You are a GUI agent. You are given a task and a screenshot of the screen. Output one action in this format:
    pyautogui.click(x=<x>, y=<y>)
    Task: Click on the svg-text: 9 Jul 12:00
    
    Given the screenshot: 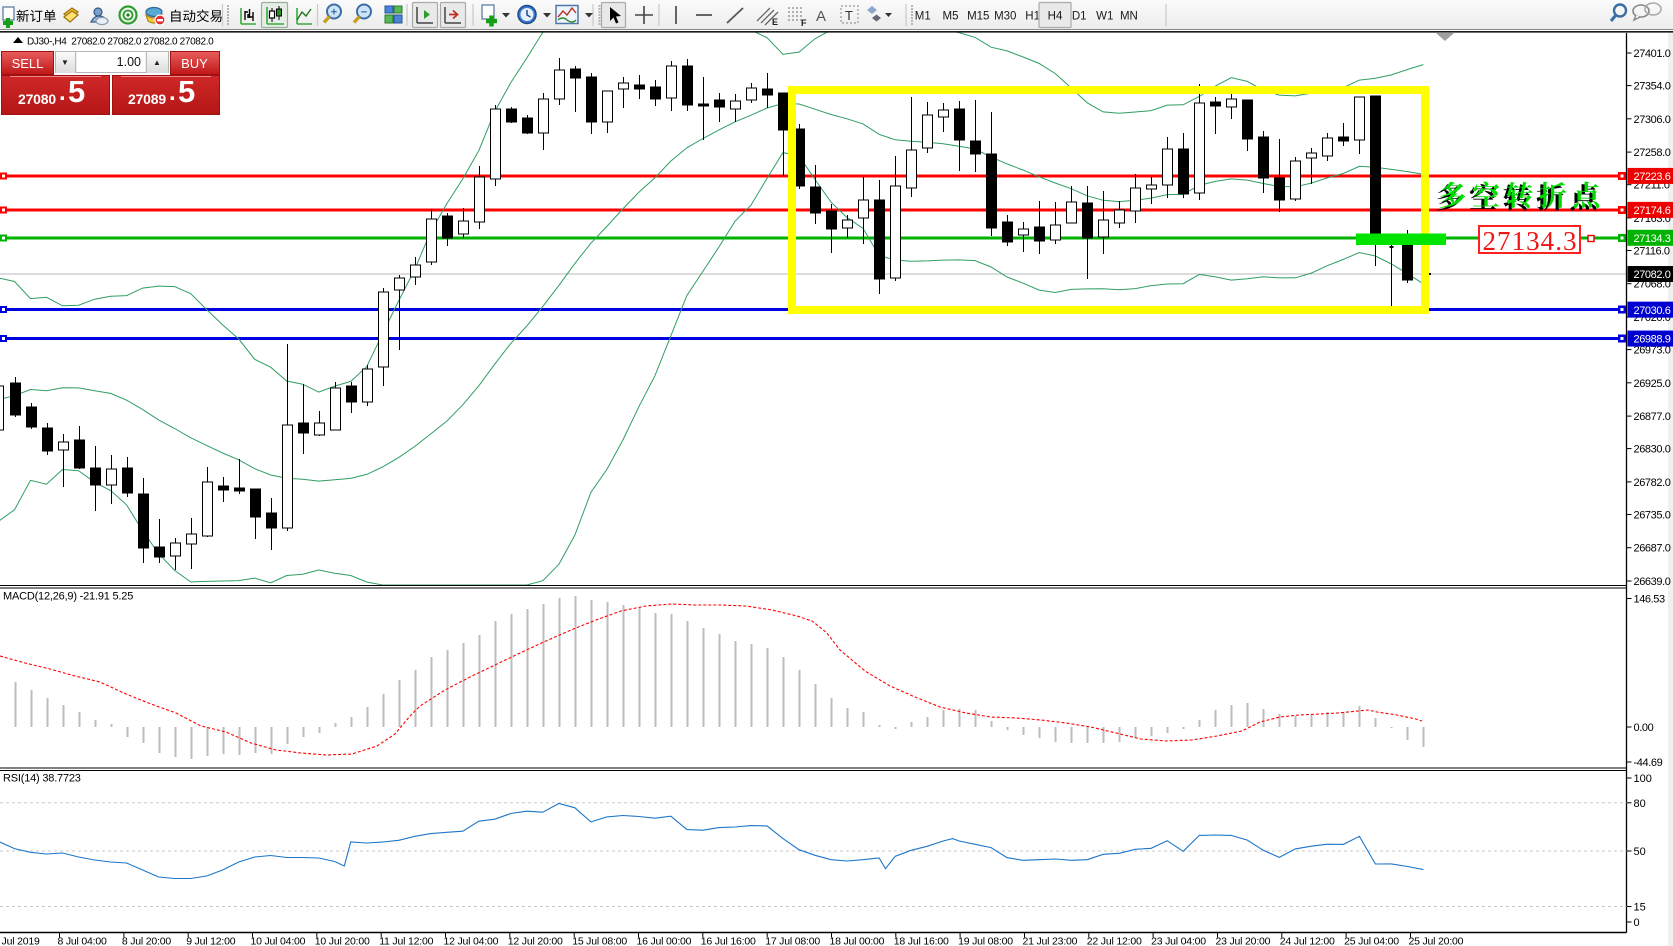 What is the action you would take?
    pyautogui.click(x=211, y=941)
    